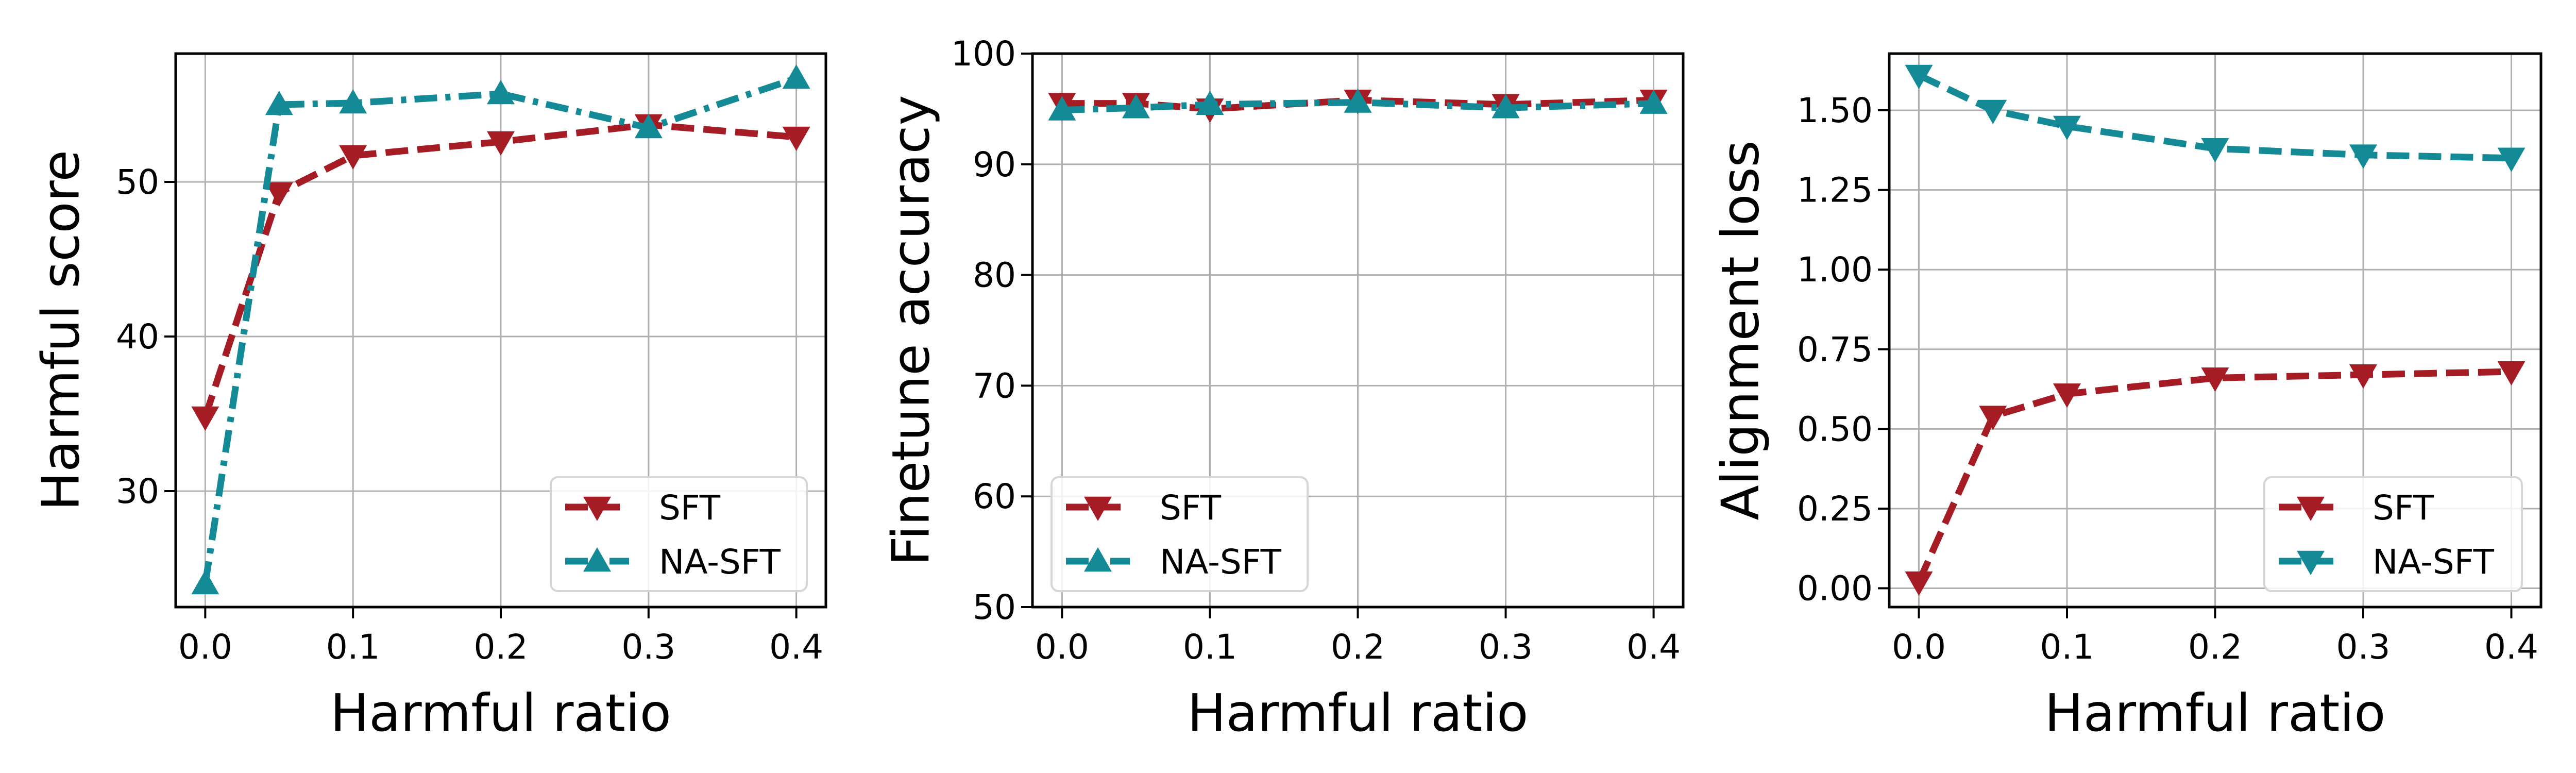 This screenshot has height=773, width=2576. I want to click on y-tick-label: 0.75, so click(1835, 349).